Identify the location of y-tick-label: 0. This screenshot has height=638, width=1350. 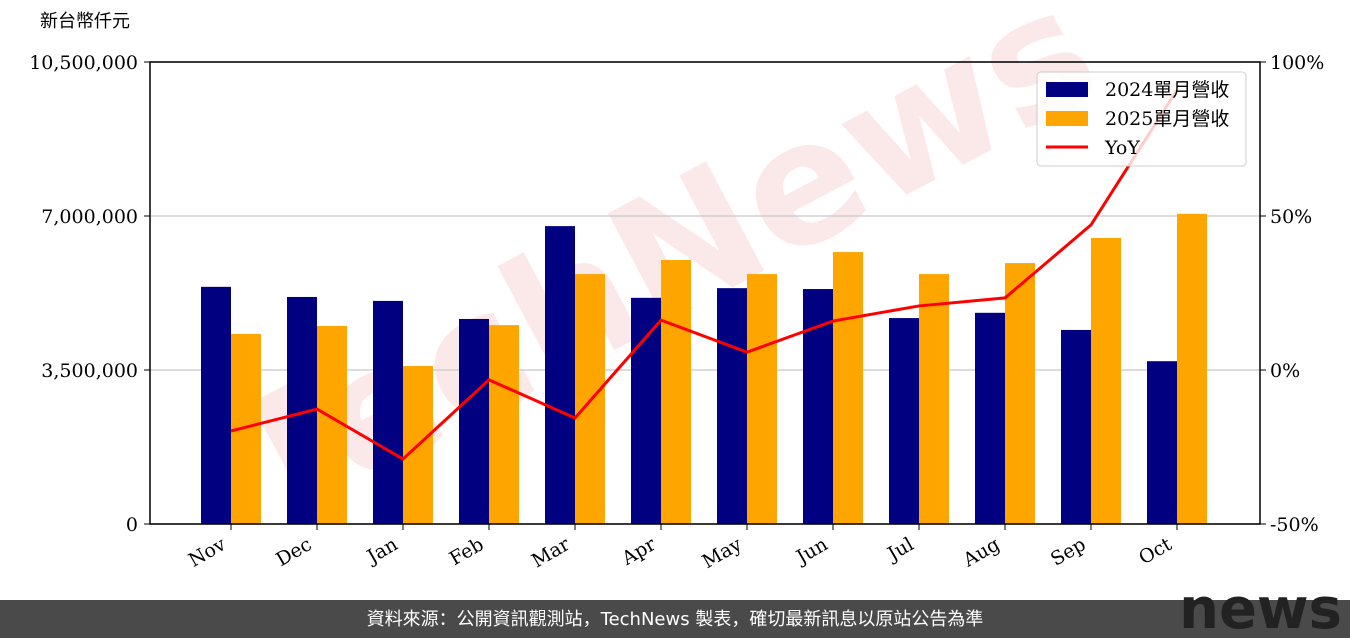
(132, 525).